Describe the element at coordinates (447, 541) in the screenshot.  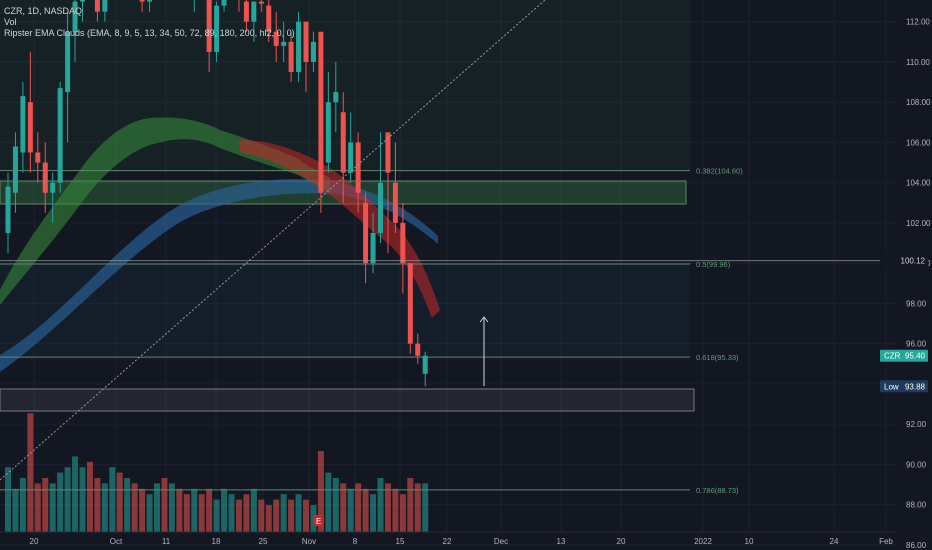
I see `time-tick-label: 22` at that location.